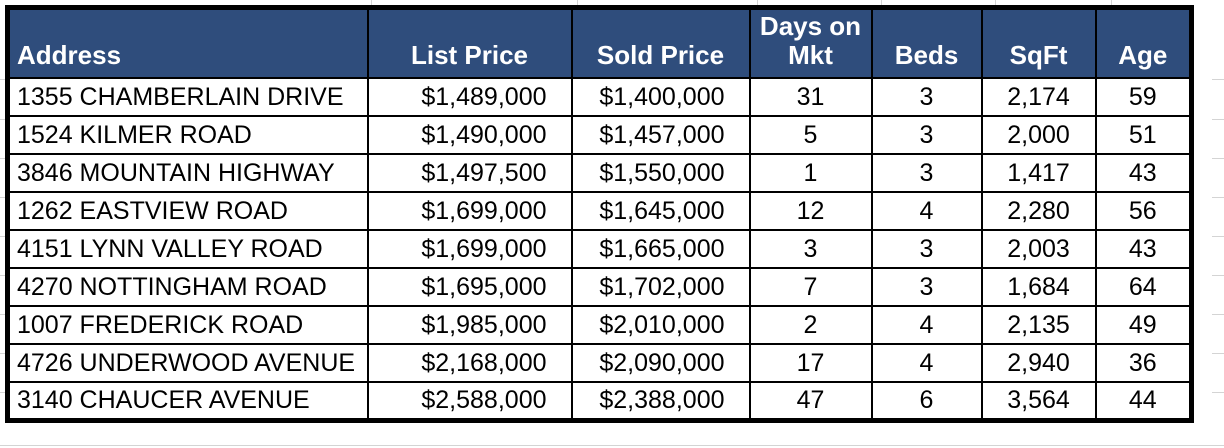  What do you see at coordinates (660, 363) in the screenshot?
I see `cell-sold-price: $2,090,000` at bounding box center [660, 363].